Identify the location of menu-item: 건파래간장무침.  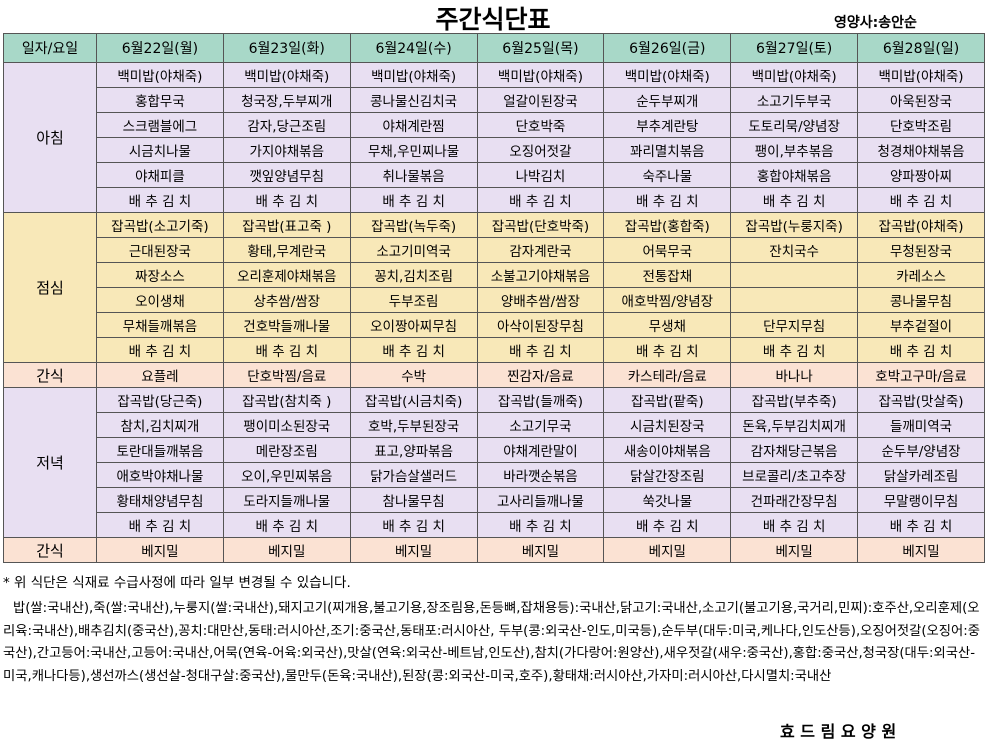
(794, 500).